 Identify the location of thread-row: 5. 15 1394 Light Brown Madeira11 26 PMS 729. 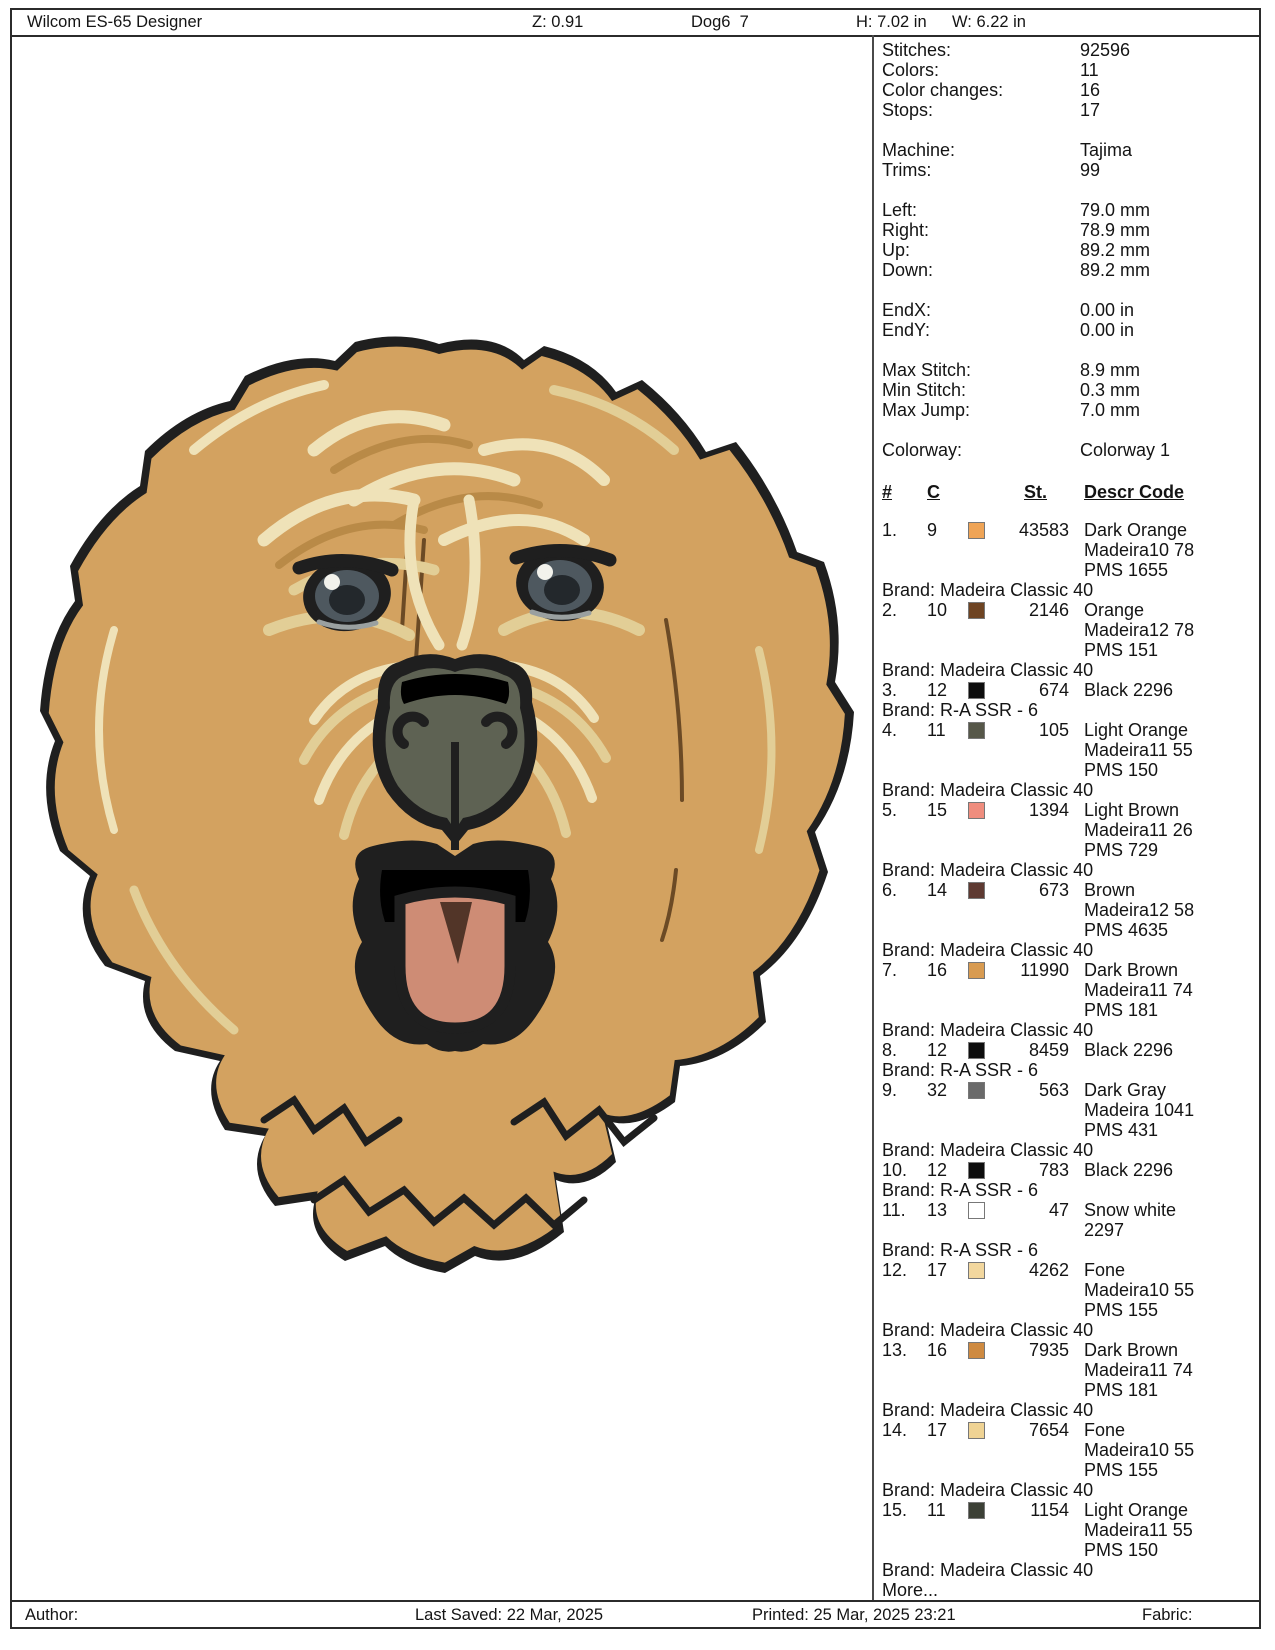
(1074, 830).